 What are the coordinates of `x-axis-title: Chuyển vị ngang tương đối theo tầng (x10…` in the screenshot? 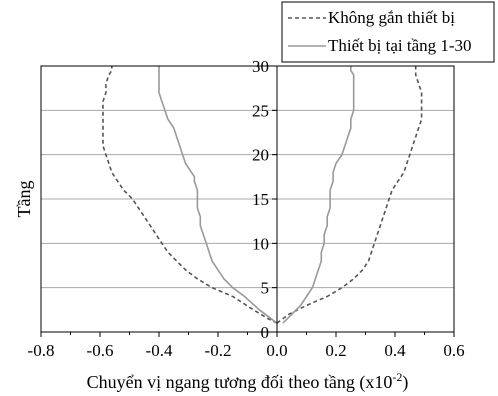 It's located at (248, 381).